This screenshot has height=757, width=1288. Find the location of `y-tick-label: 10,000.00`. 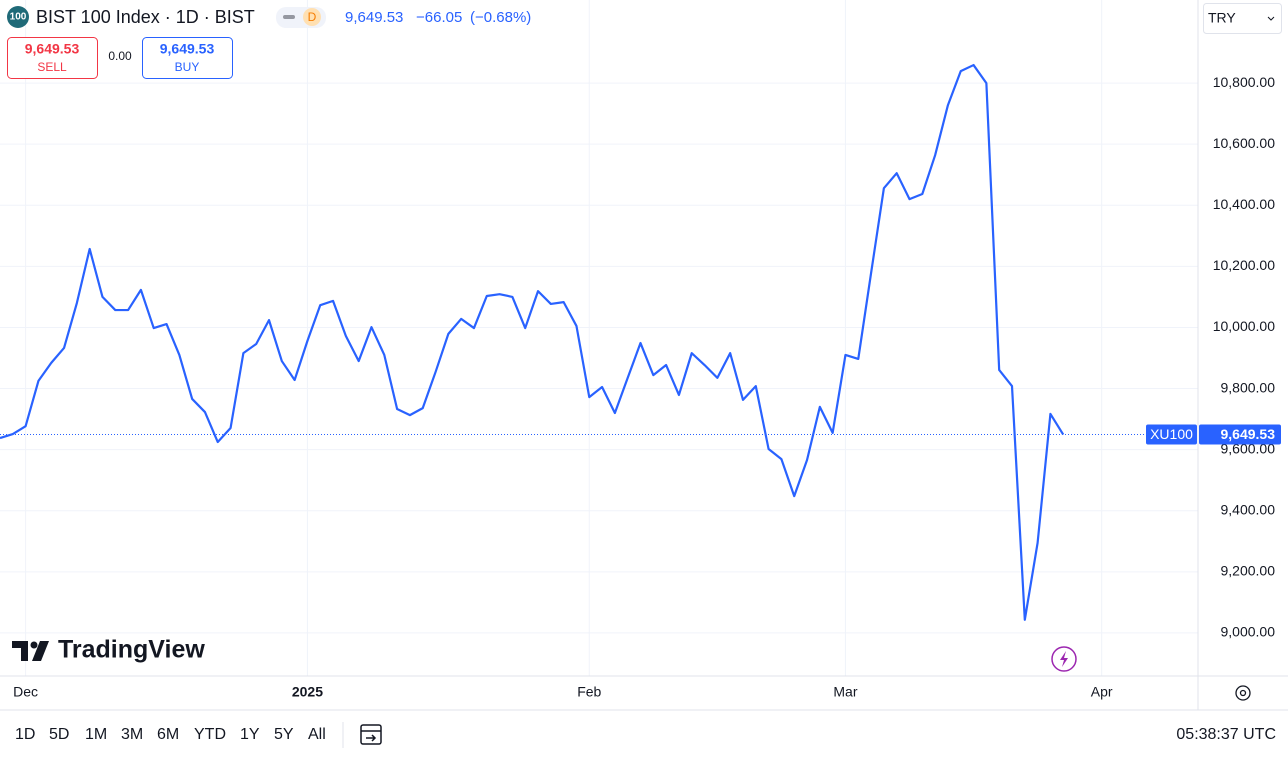

y-tick-label: 10,000.00 is located at coordinates (1244, 326).